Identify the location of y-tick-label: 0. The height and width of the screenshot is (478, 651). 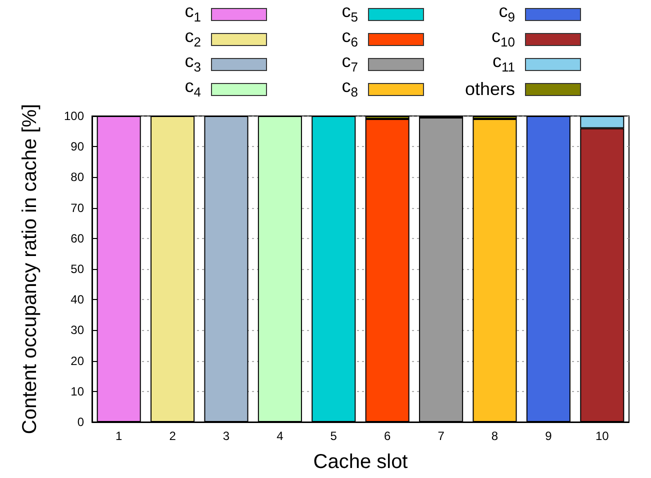
(80, 422).